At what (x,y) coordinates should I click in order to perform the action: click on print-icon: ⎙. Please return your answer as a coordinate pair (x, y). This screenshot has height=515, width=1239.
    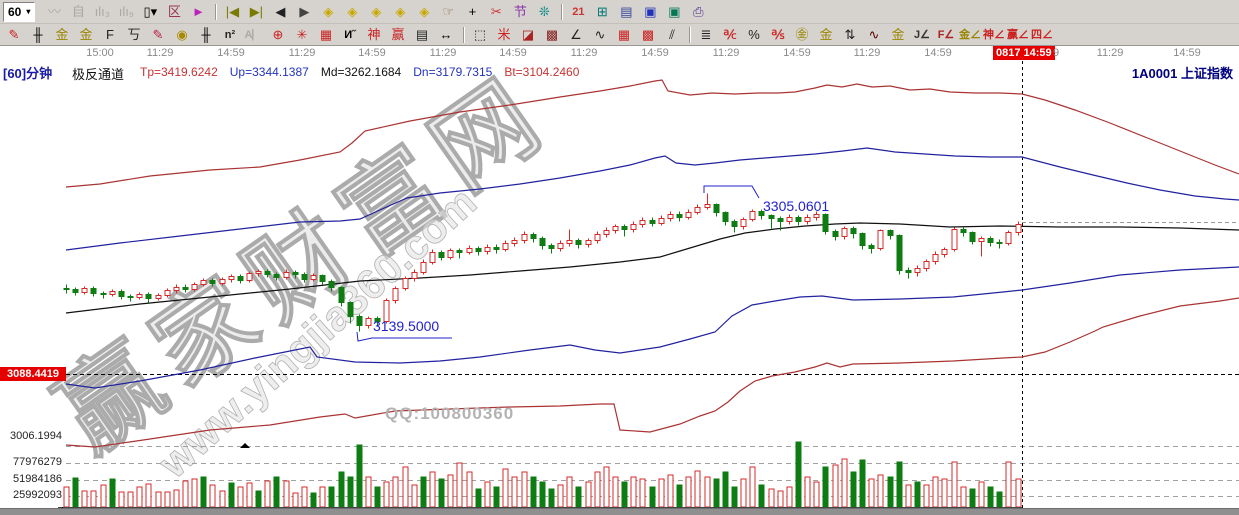
    Looking at the image, I should click on (698, 11).